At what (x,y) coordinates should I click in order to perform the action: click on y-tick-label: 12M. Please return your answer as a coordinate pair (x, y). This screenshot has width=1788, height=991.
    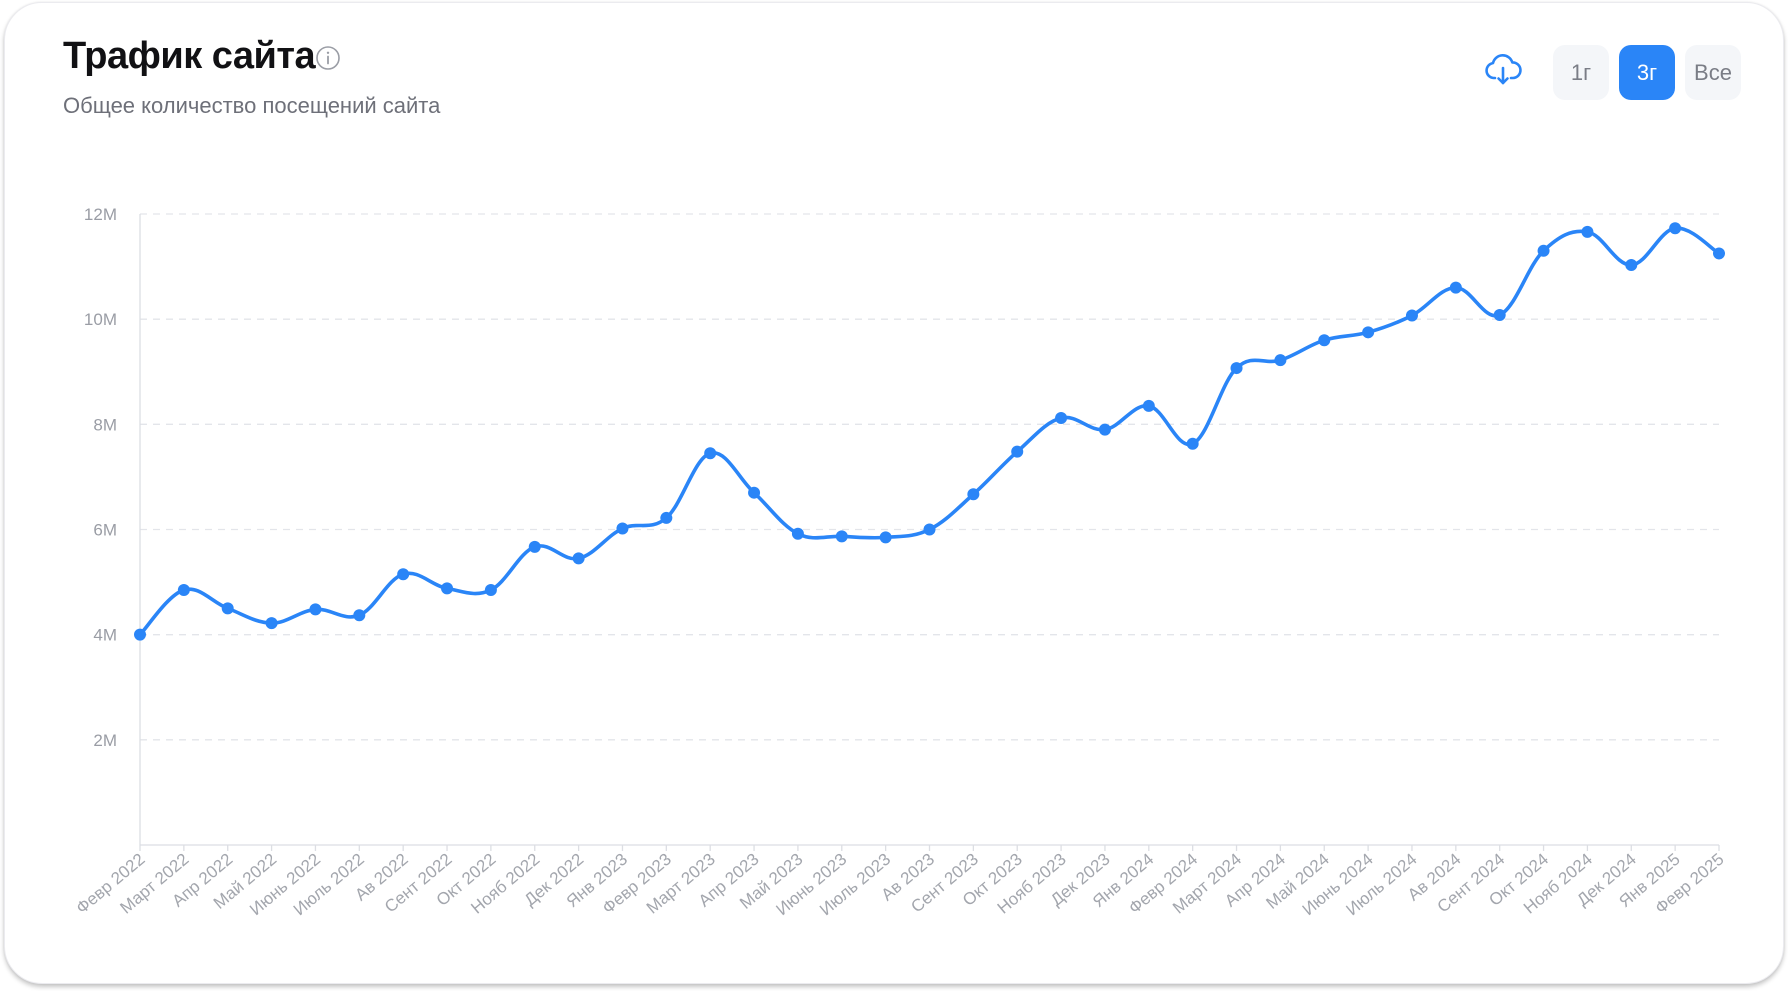
    Looking at the image, I should click on (100, 214).